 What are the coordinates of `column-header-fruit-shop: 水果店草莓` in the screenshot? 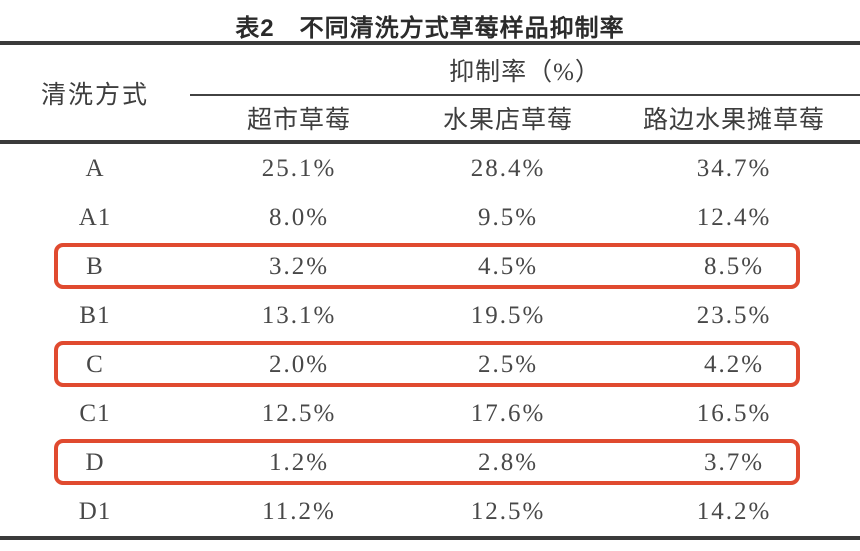 It's located at (507, 120).